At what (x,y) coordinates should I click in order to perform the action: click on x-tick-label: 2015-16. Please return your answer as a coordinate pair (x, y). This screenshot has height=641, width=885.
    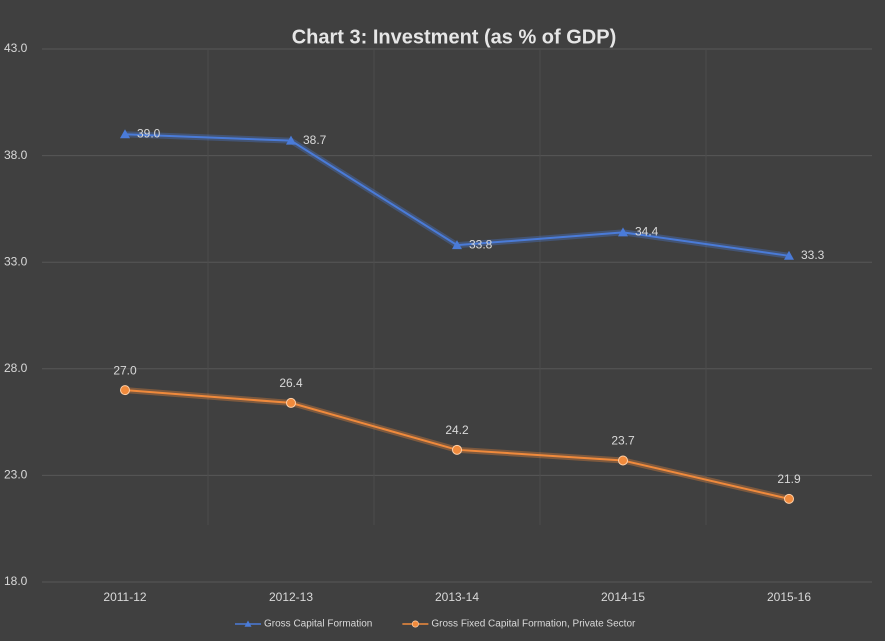
    Looking at the image, I should click on (789, 597).